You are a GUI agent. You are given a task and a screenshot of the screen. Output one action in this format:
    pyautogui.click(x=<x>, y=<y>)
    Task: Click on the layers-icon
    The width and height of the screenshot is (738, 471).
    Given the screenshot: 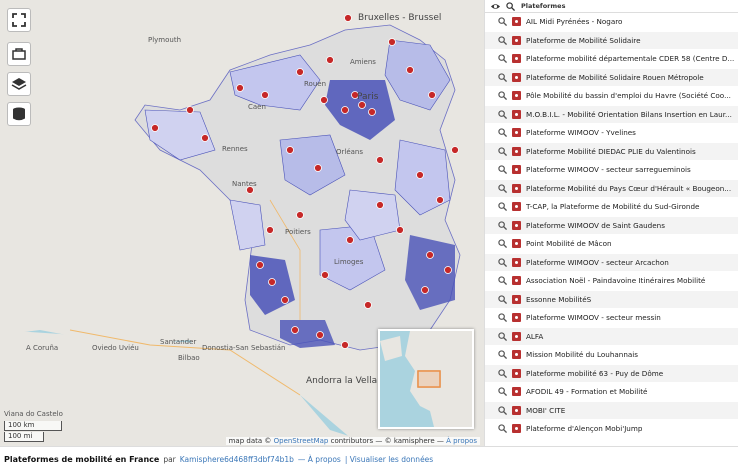 What is the action you would take?
    pyautogui.click(x=19, y=84)
    